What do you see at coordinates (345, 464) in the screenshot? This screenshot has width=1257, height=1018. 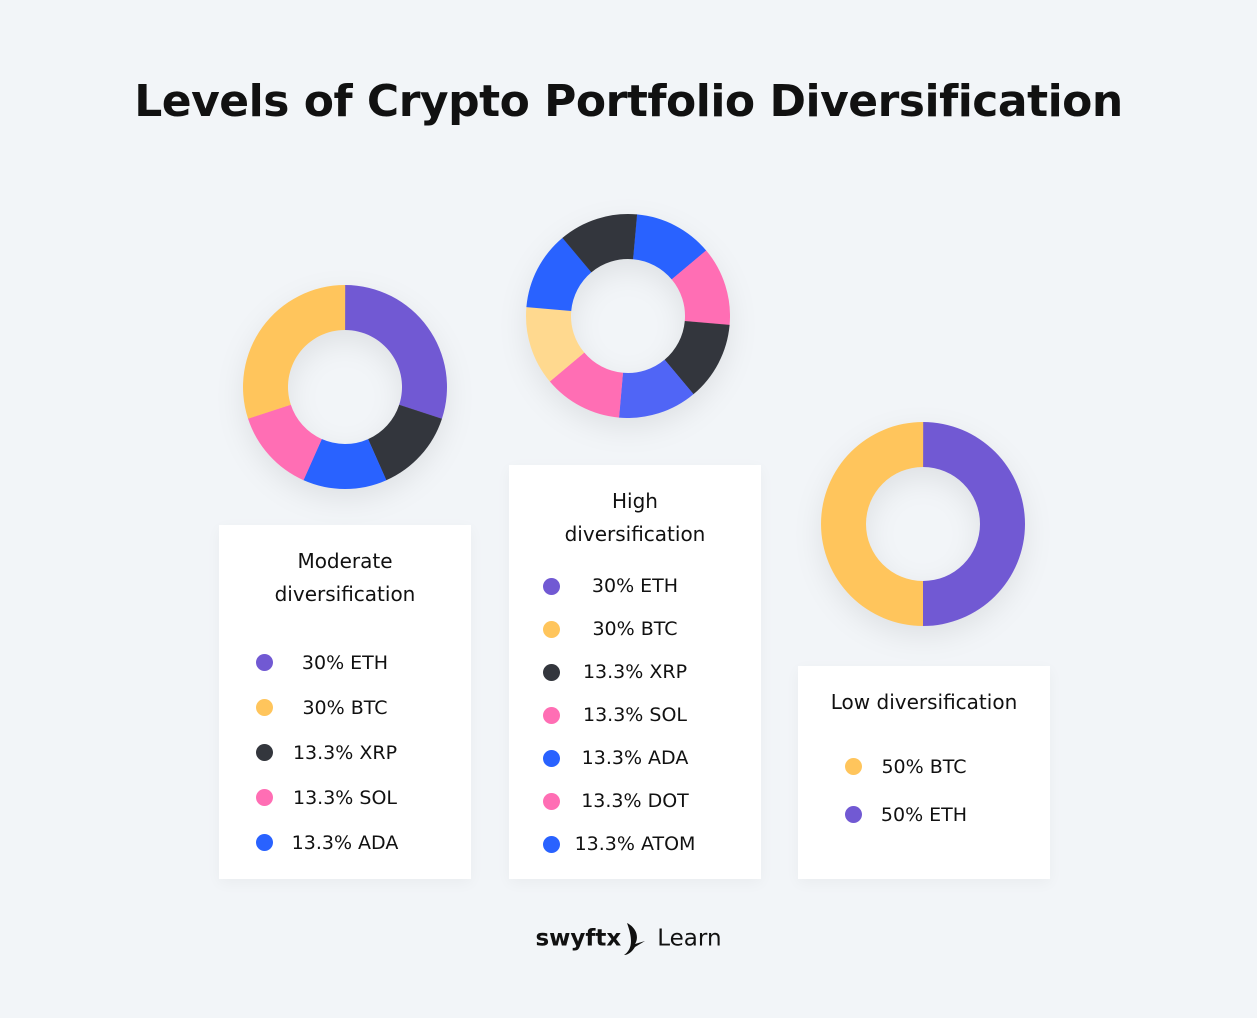 I see `donut-slice-ada` at bounding box center [345, 464].